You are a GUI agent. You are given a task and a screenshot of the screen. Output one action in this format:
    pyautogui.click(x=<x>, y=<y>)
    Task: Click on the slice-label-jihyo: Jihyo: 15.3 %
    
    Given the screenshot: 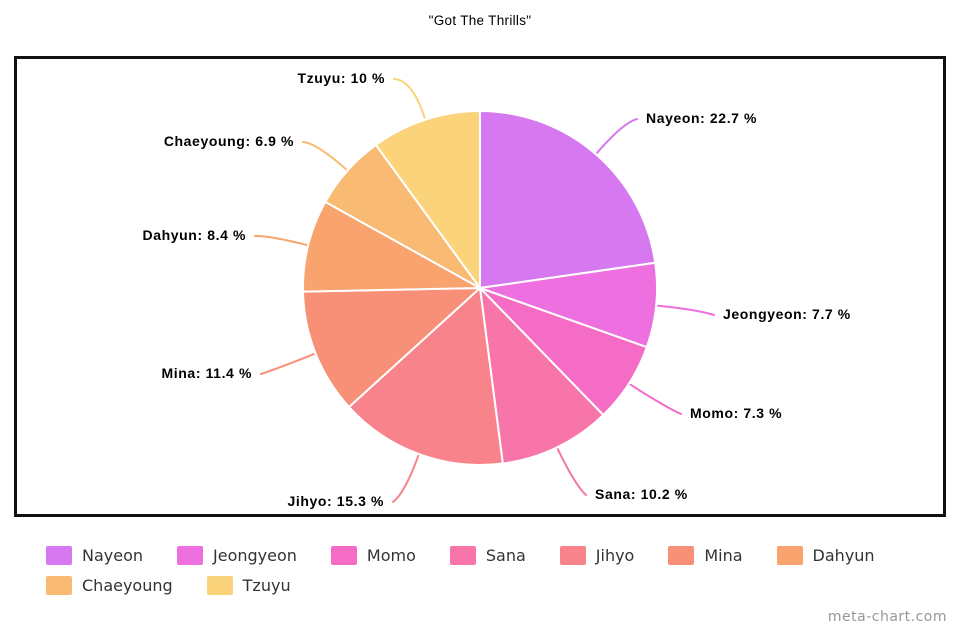 What is the action you would take?
    pyautogui.click(x=335, y=501)
    